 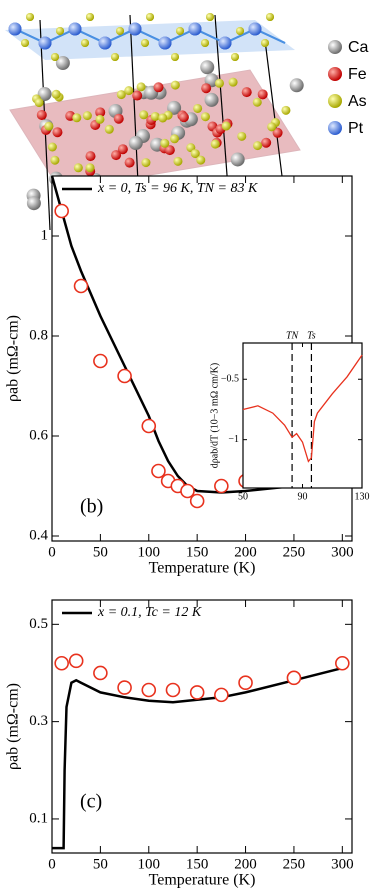 What do you see at coordinates (38, 535) in the screenshot?
I see `y-tick-label: 0.4` at bounding box center [38, 535].